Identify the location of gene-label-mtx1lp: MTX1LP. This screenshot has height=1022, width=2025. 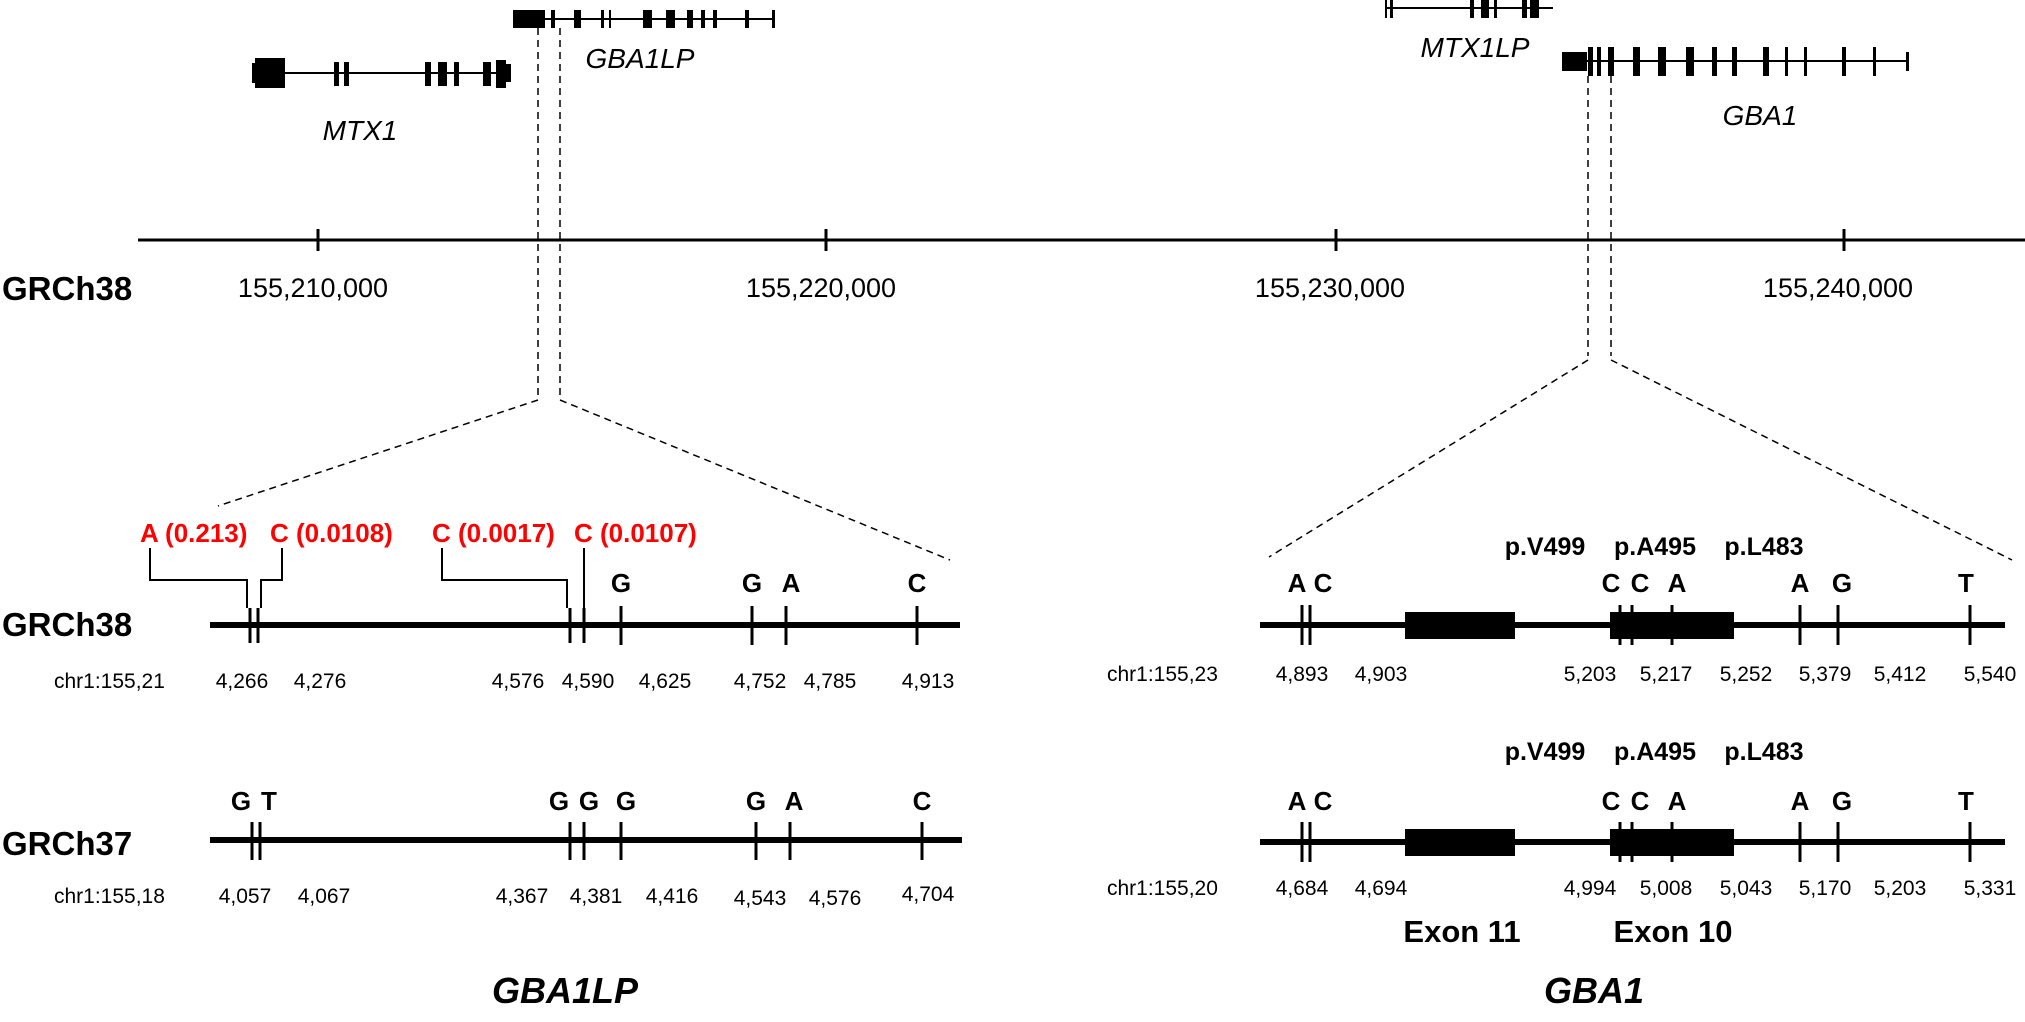
(1475, 47).